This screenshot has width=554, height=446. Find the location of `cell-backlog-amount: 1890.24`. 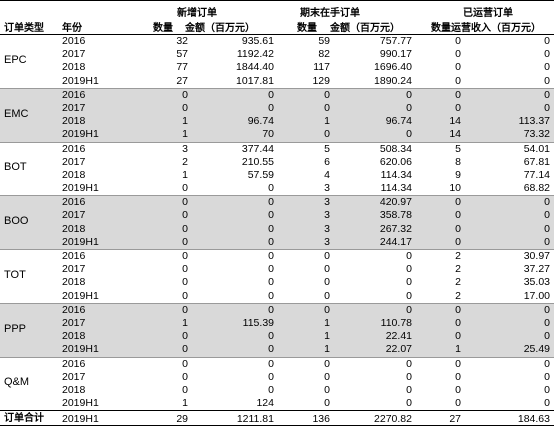

cell-backlog-amount: 1890.24 is located at coordinates (393, 80).